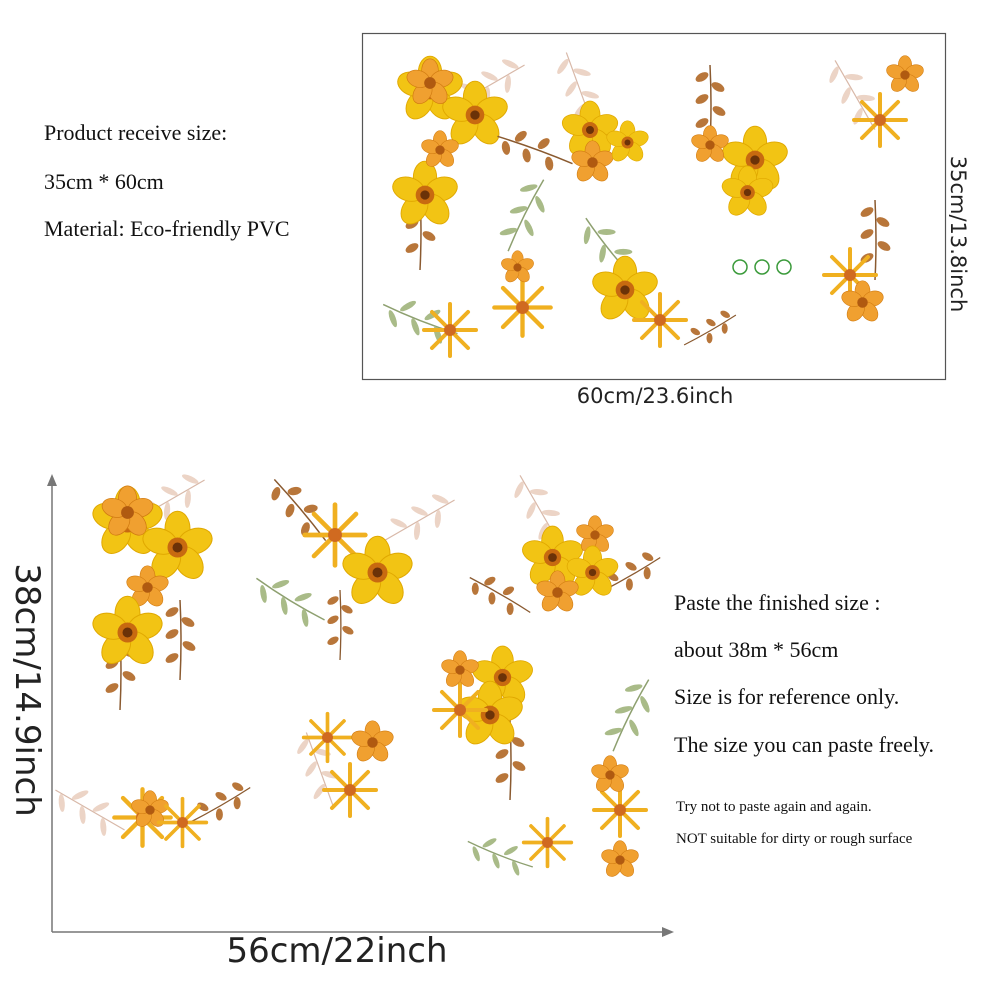 The width and height of the screenshot is (1001, 1001). What do you see at coordinates (786, 696) in the screenshot?
I see `info-text: Size is for reference only.` at bounding box center [786, 696].